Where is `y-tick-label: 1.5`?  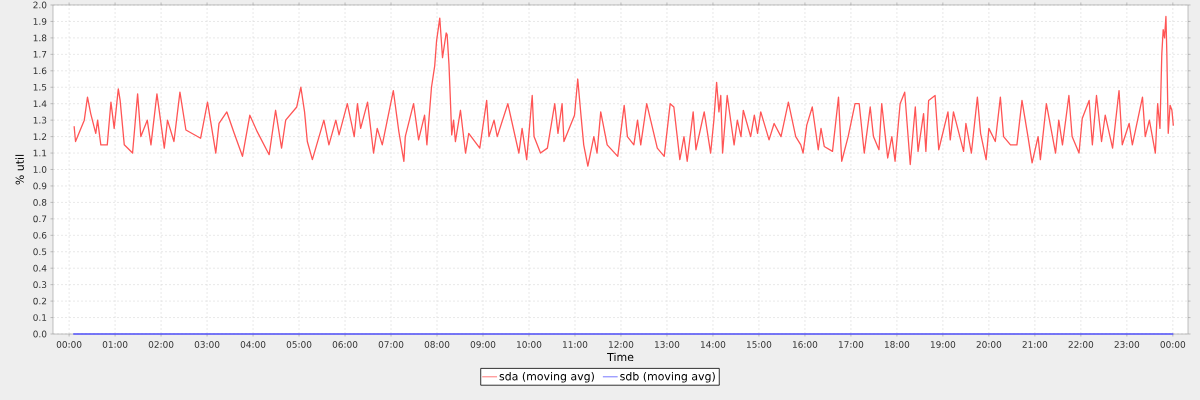 y-tick-label: 1.5 is located at coordinates (40, 87).